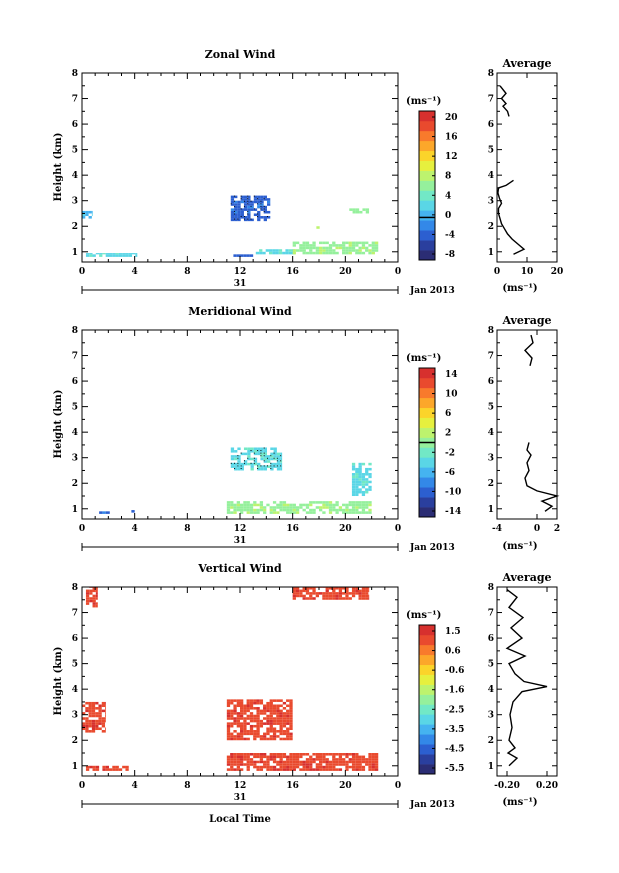  What do you see at coordinates (527, 167) in the screenshot?
I see `zonal-average-frame` at bounding box center [527, 167].